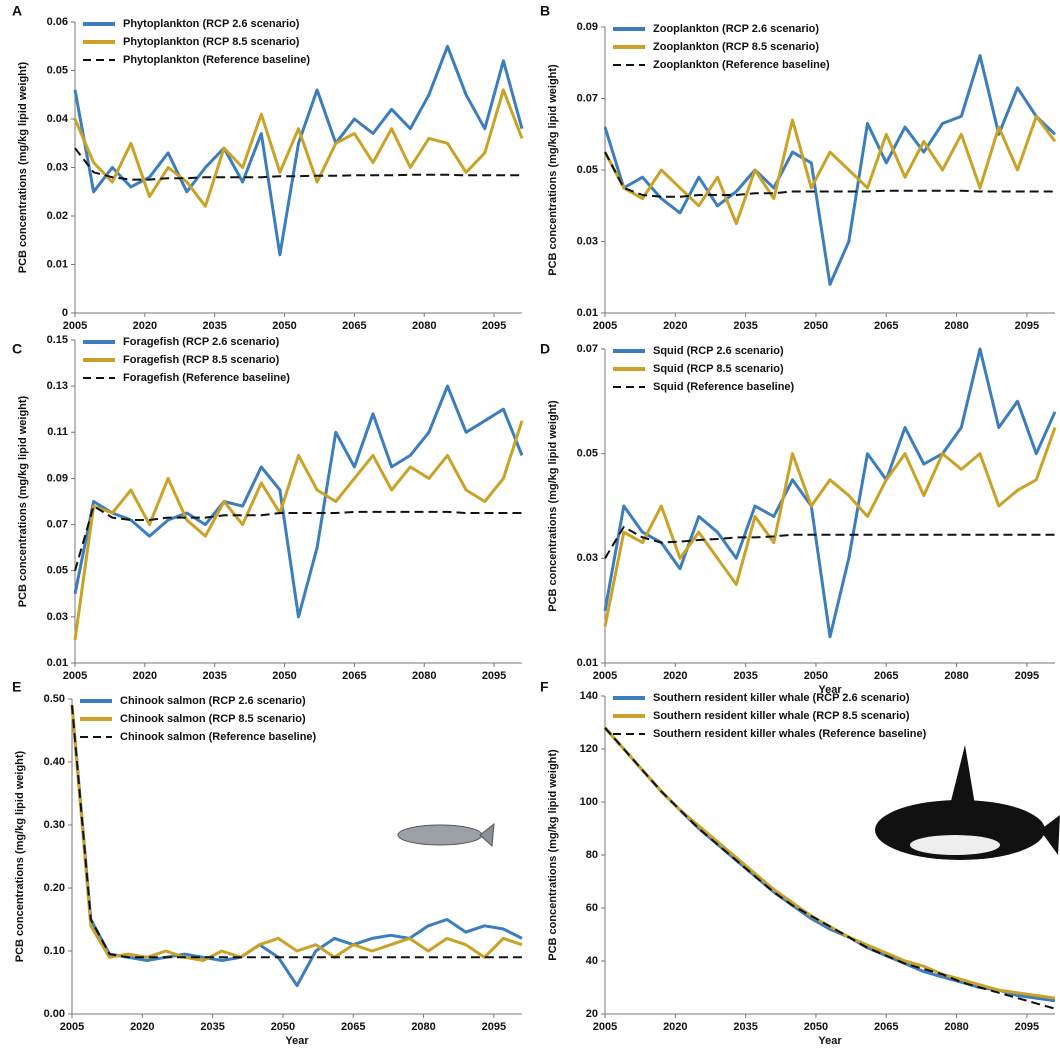  Describe the element at coordinates (17, 11) in the screenshot. I see `panel-label: A` at that location.